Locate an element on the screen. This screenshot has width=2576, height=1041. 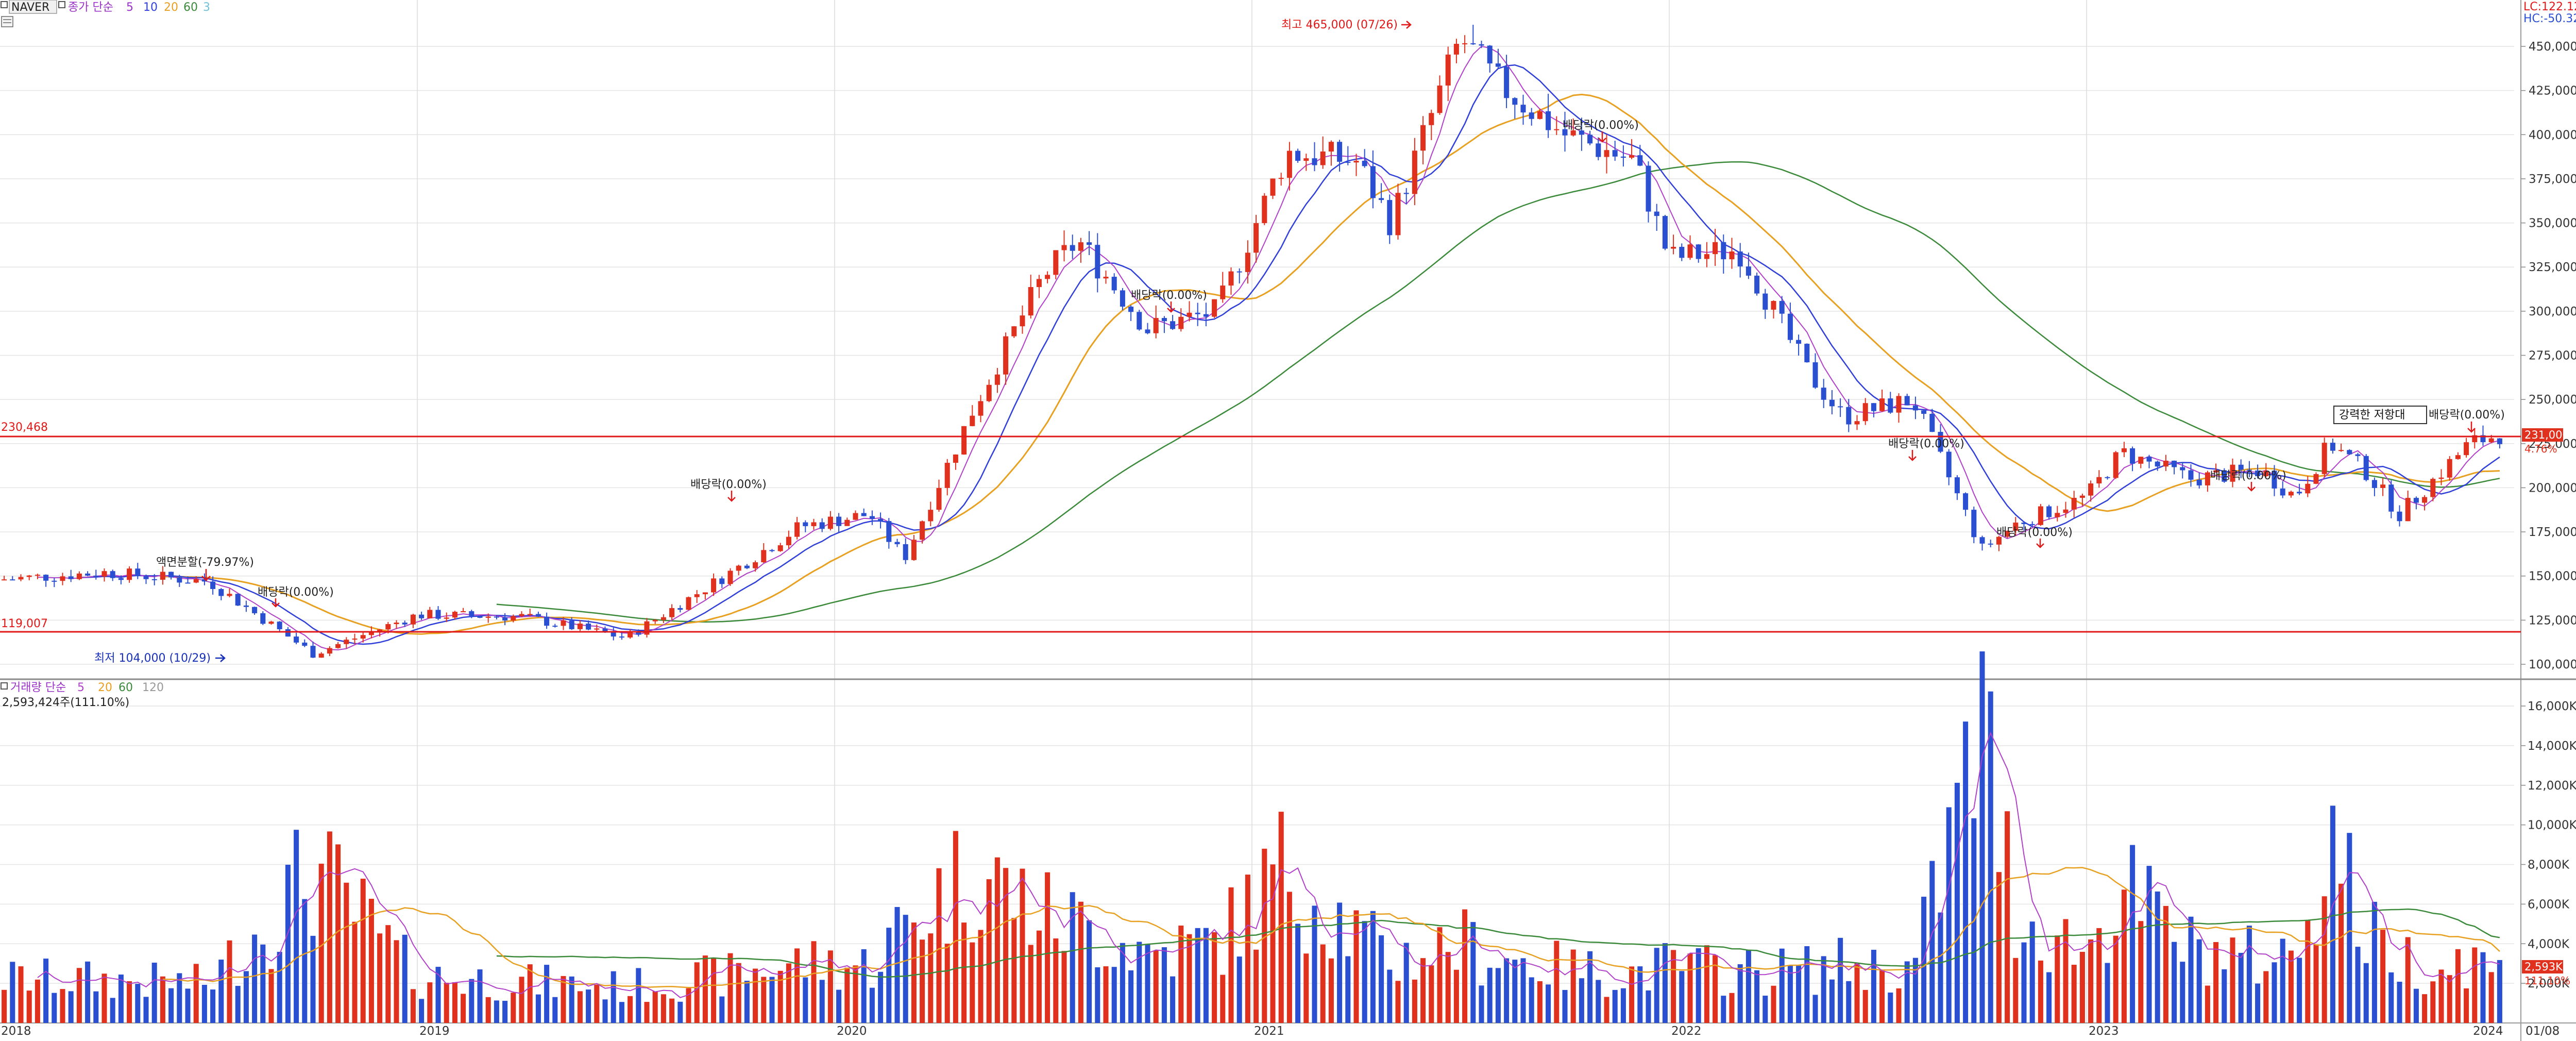
ticker-box is located at coordinates (33, 7).